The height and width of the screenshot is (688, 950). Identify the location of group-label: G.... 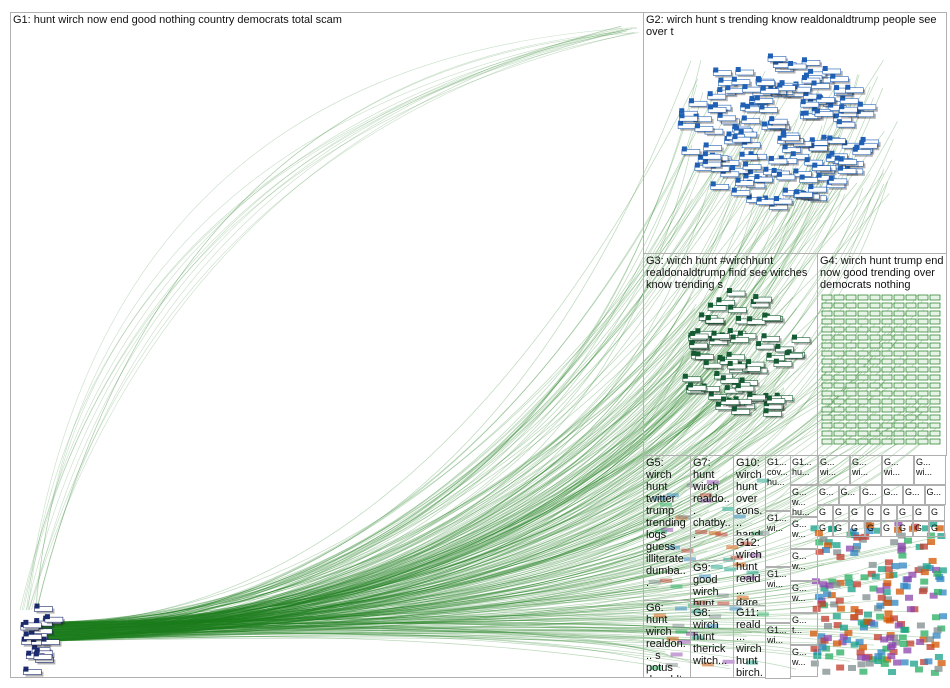
(848, 492).